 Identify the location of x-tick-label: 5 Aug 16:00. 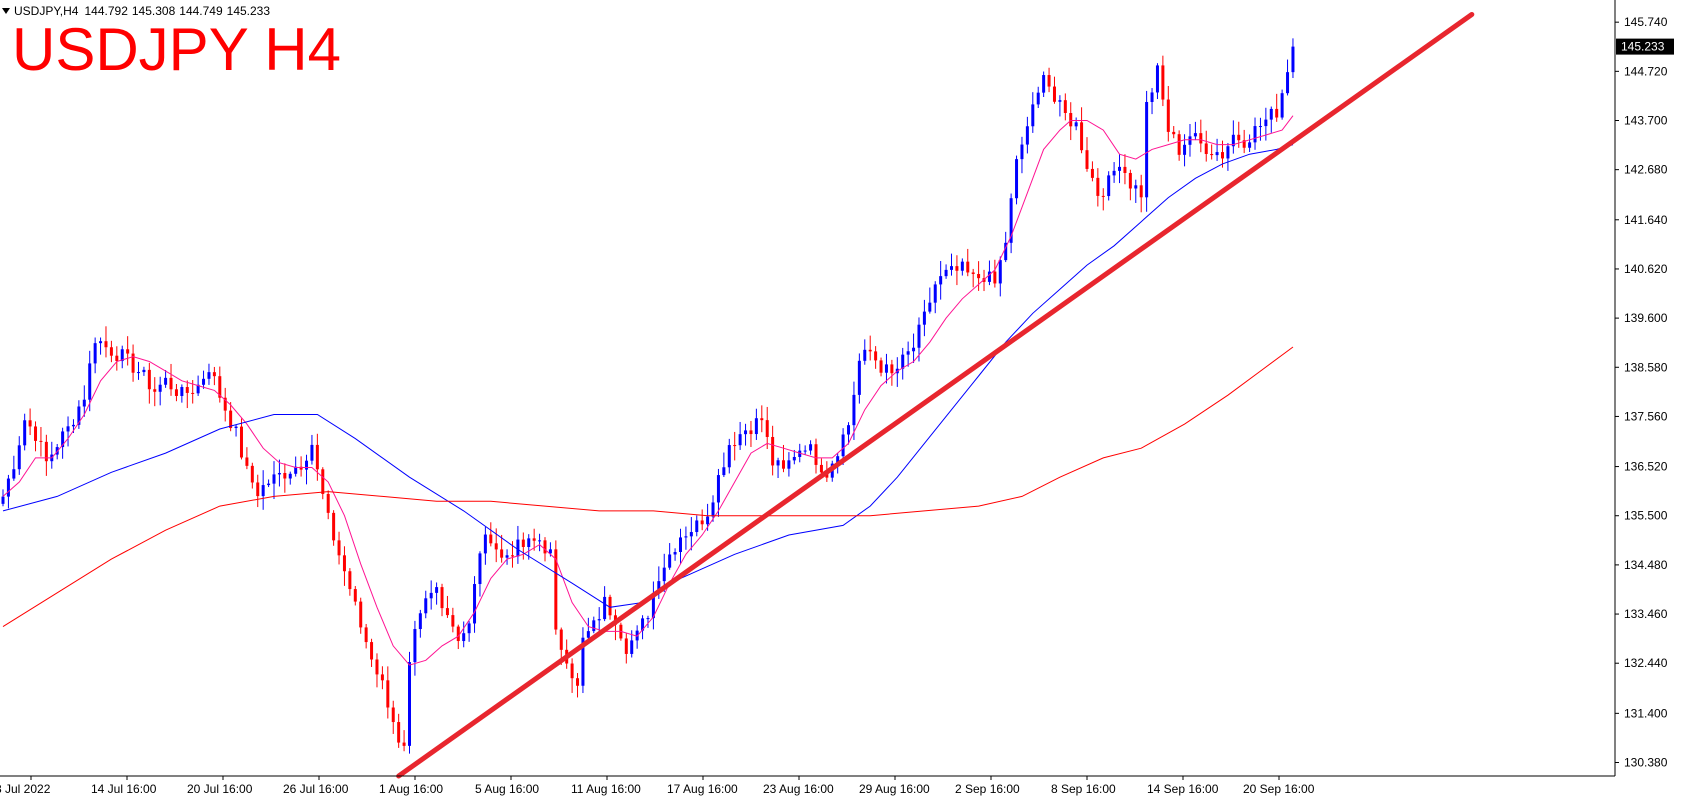
(507, 789).